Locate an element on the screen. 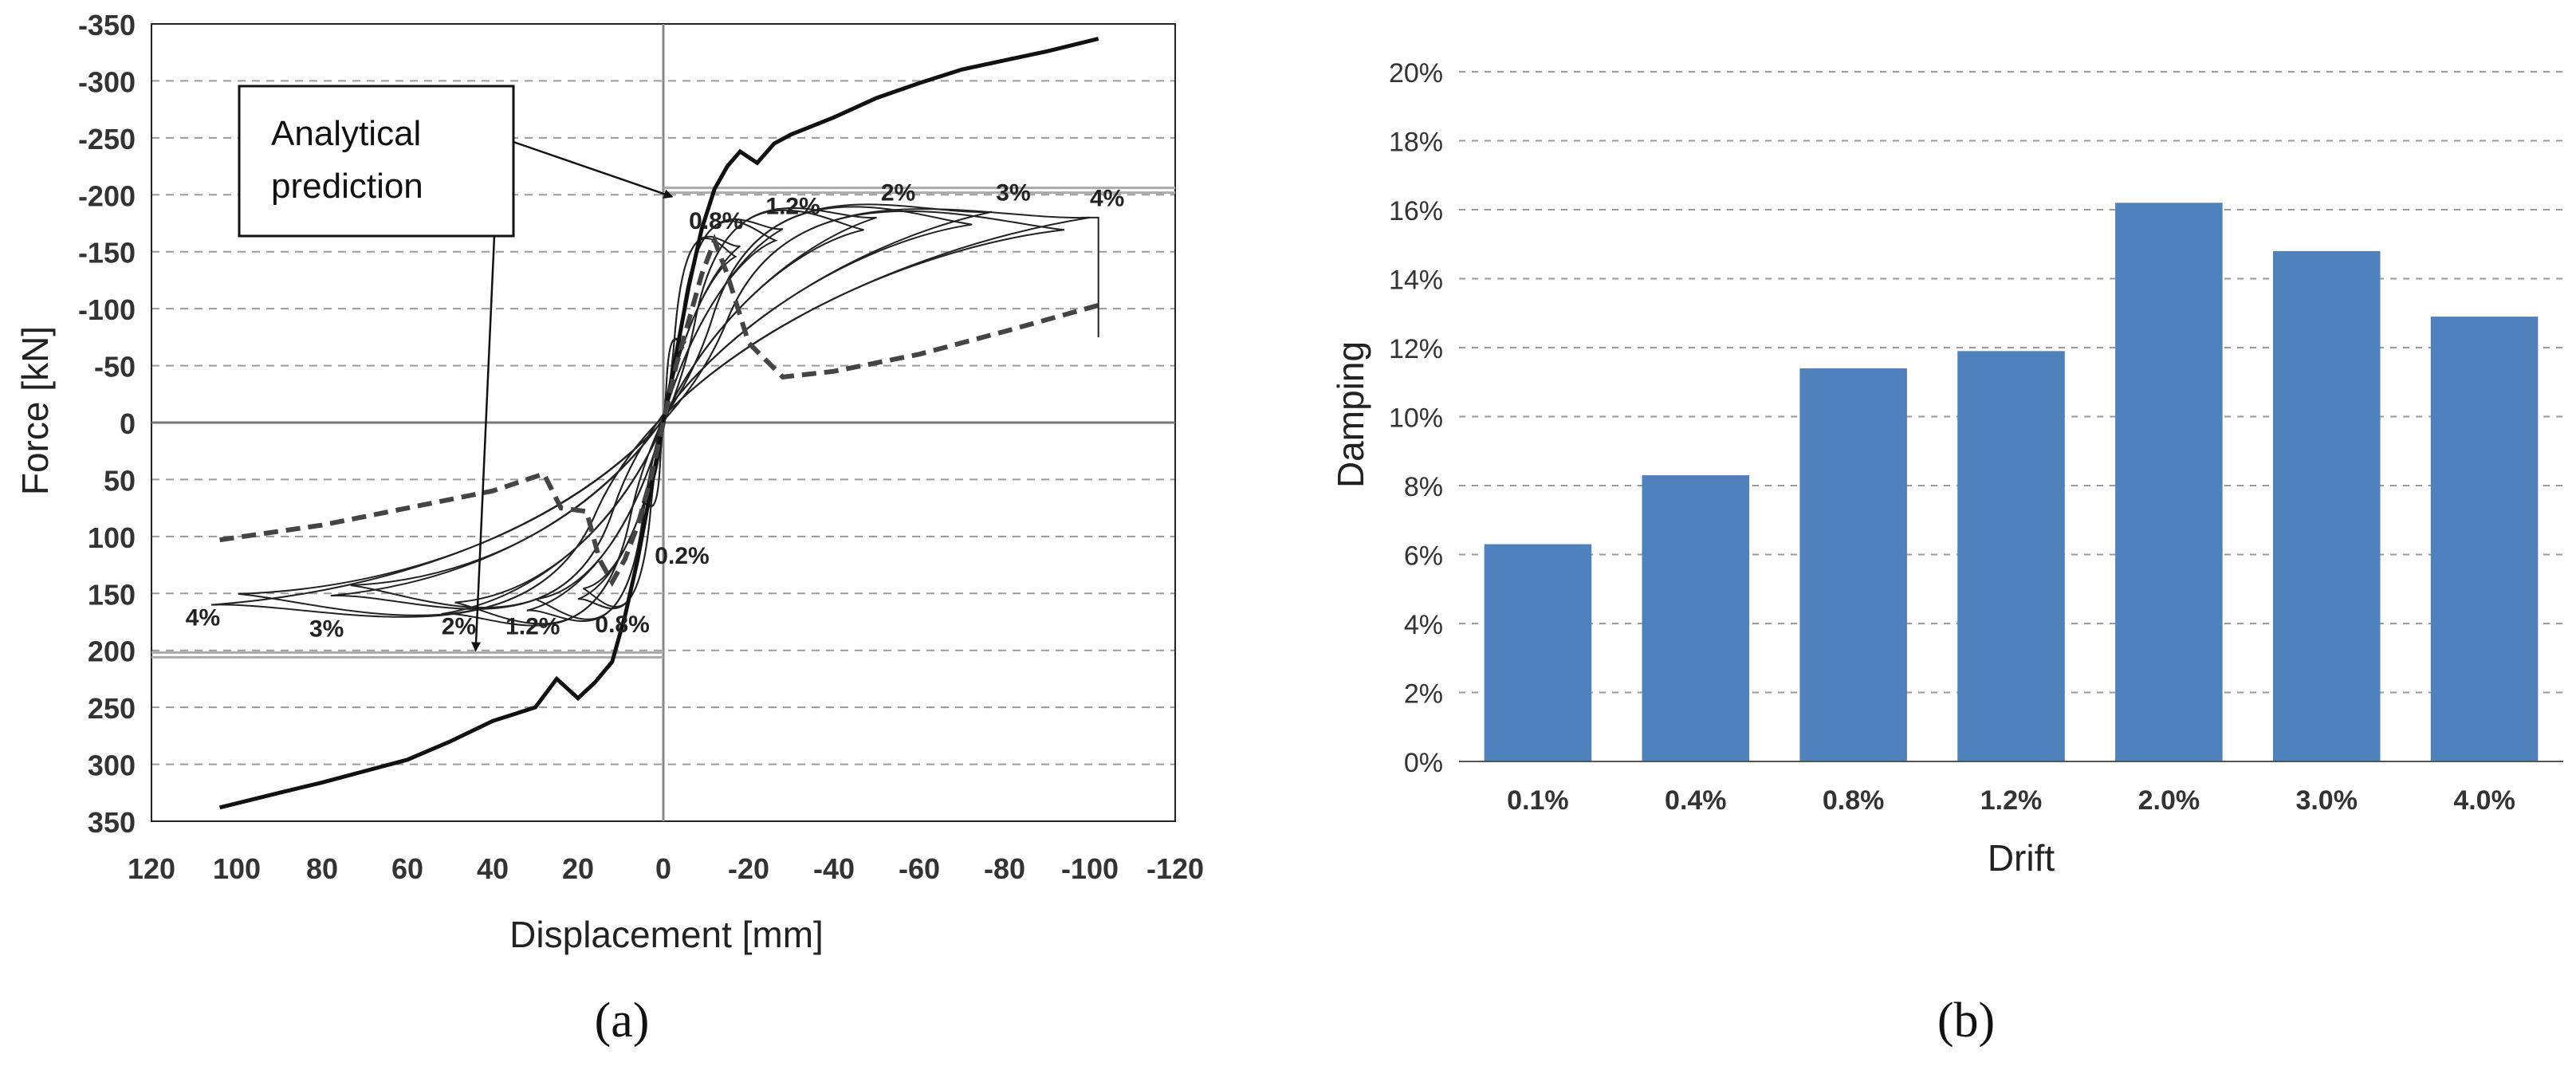 This screenshot has height=1070, width=2576. a-x-axis-label: Displacement [mm] is located at coordinates (667, 934).